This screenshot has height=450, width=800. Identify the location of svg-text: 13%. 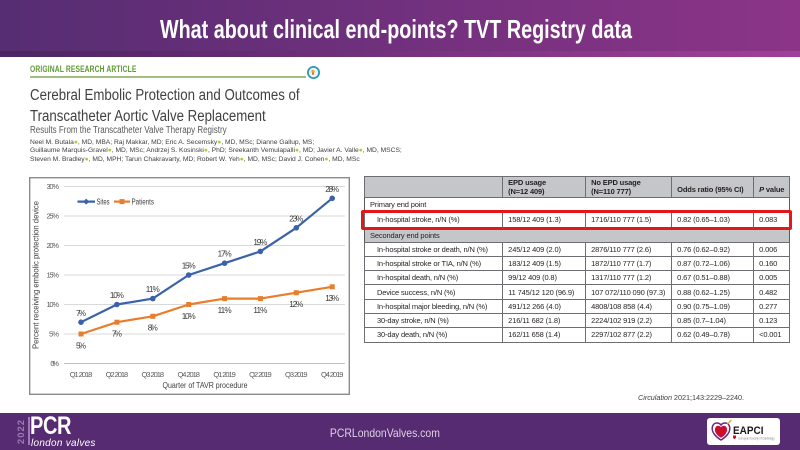
(332, 298).